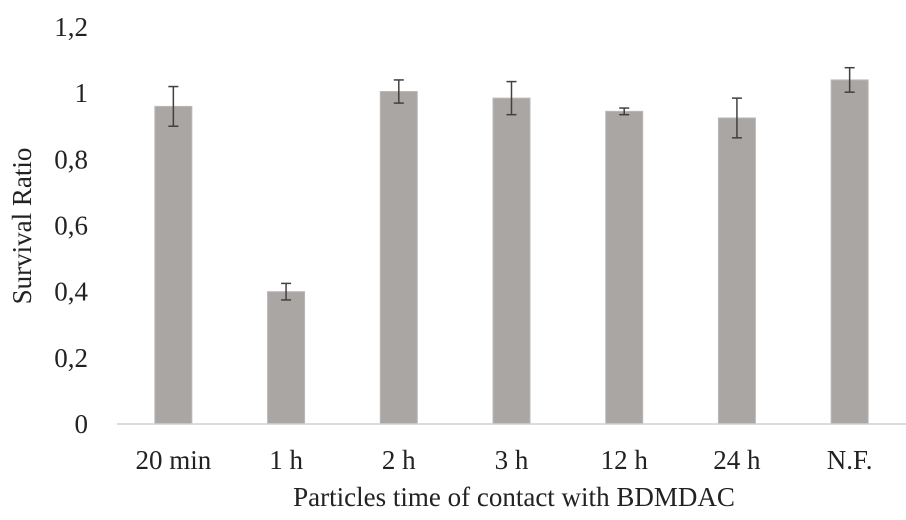  Describe the element at coordinates (173, 460) in the screenshot. I see `x-tick-label: 20 min` at that location.